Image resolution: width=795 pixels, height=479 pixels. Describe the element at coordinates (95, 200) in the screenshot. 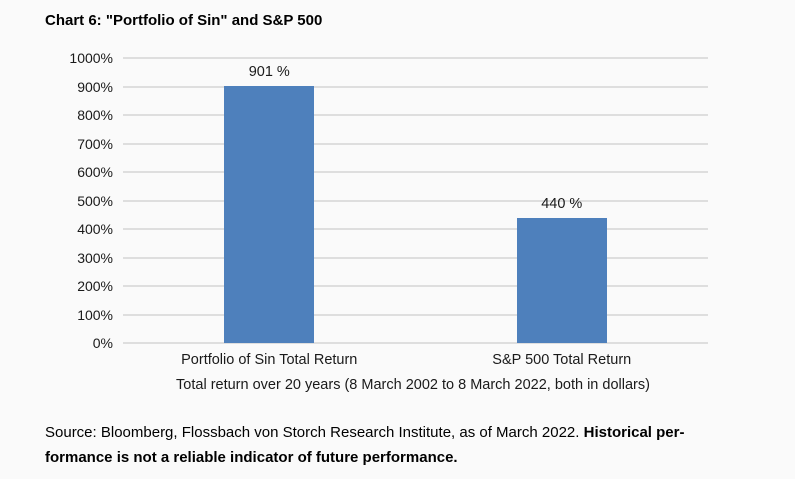

I see `y-axis-tick: 500%` at that location.